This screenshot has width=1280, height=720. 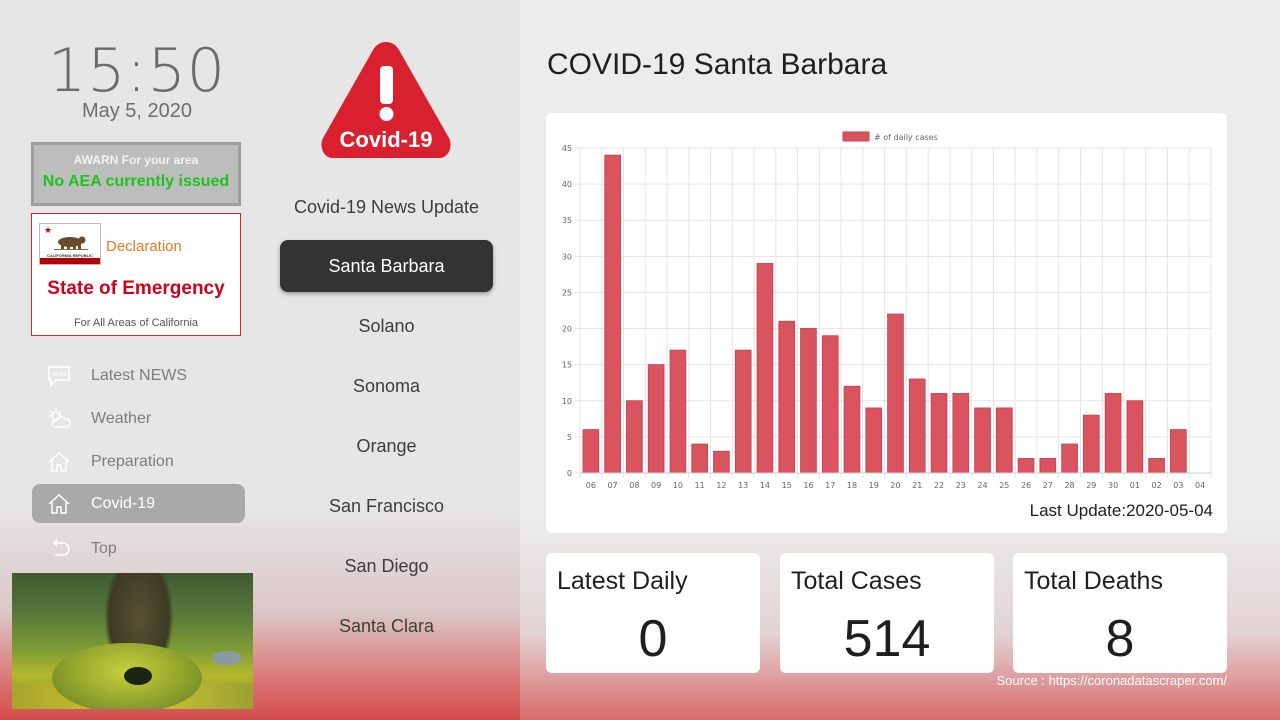 I want to click on x-tick-label: 25, so click(x=1004, y=485).